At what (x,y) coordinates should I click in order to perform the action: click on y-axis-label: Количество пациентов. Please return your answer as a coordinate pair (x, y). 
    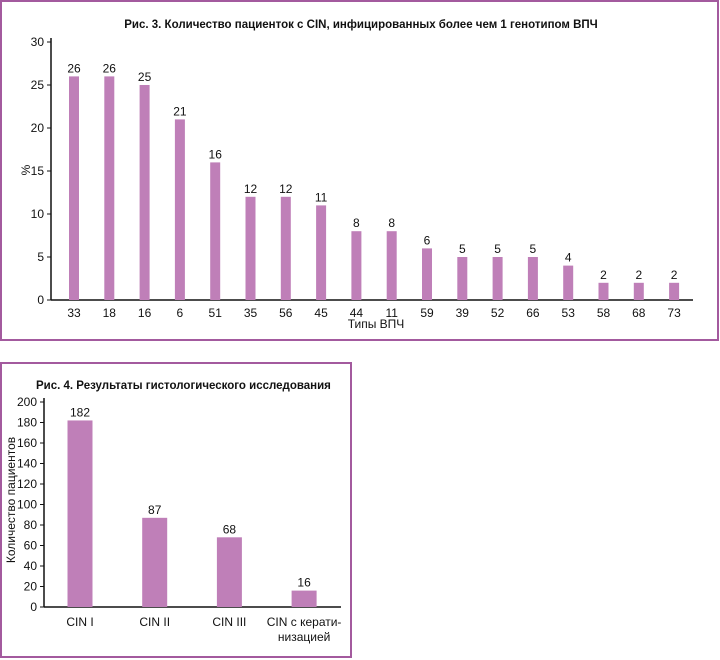
    Looking at the image, I should click on (11, 500).